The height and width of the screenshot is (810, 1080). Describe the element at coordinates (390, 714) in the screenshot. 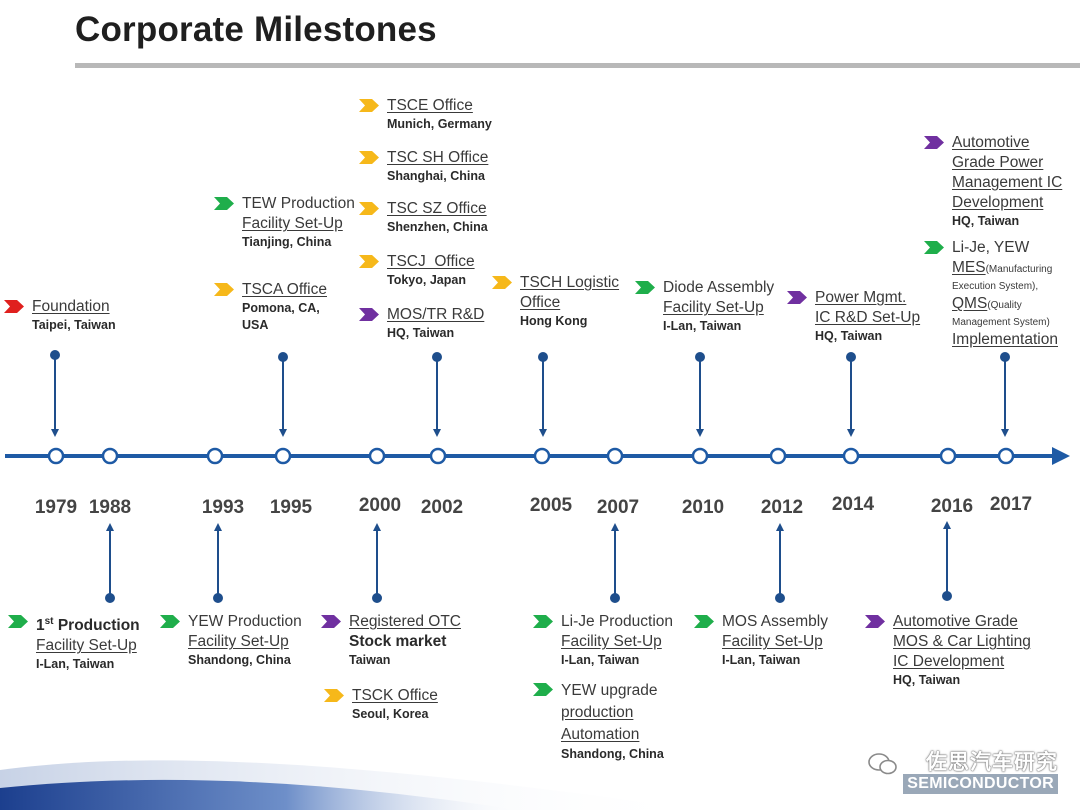

I see `milestone-location: Seoul, Korea` at that location.